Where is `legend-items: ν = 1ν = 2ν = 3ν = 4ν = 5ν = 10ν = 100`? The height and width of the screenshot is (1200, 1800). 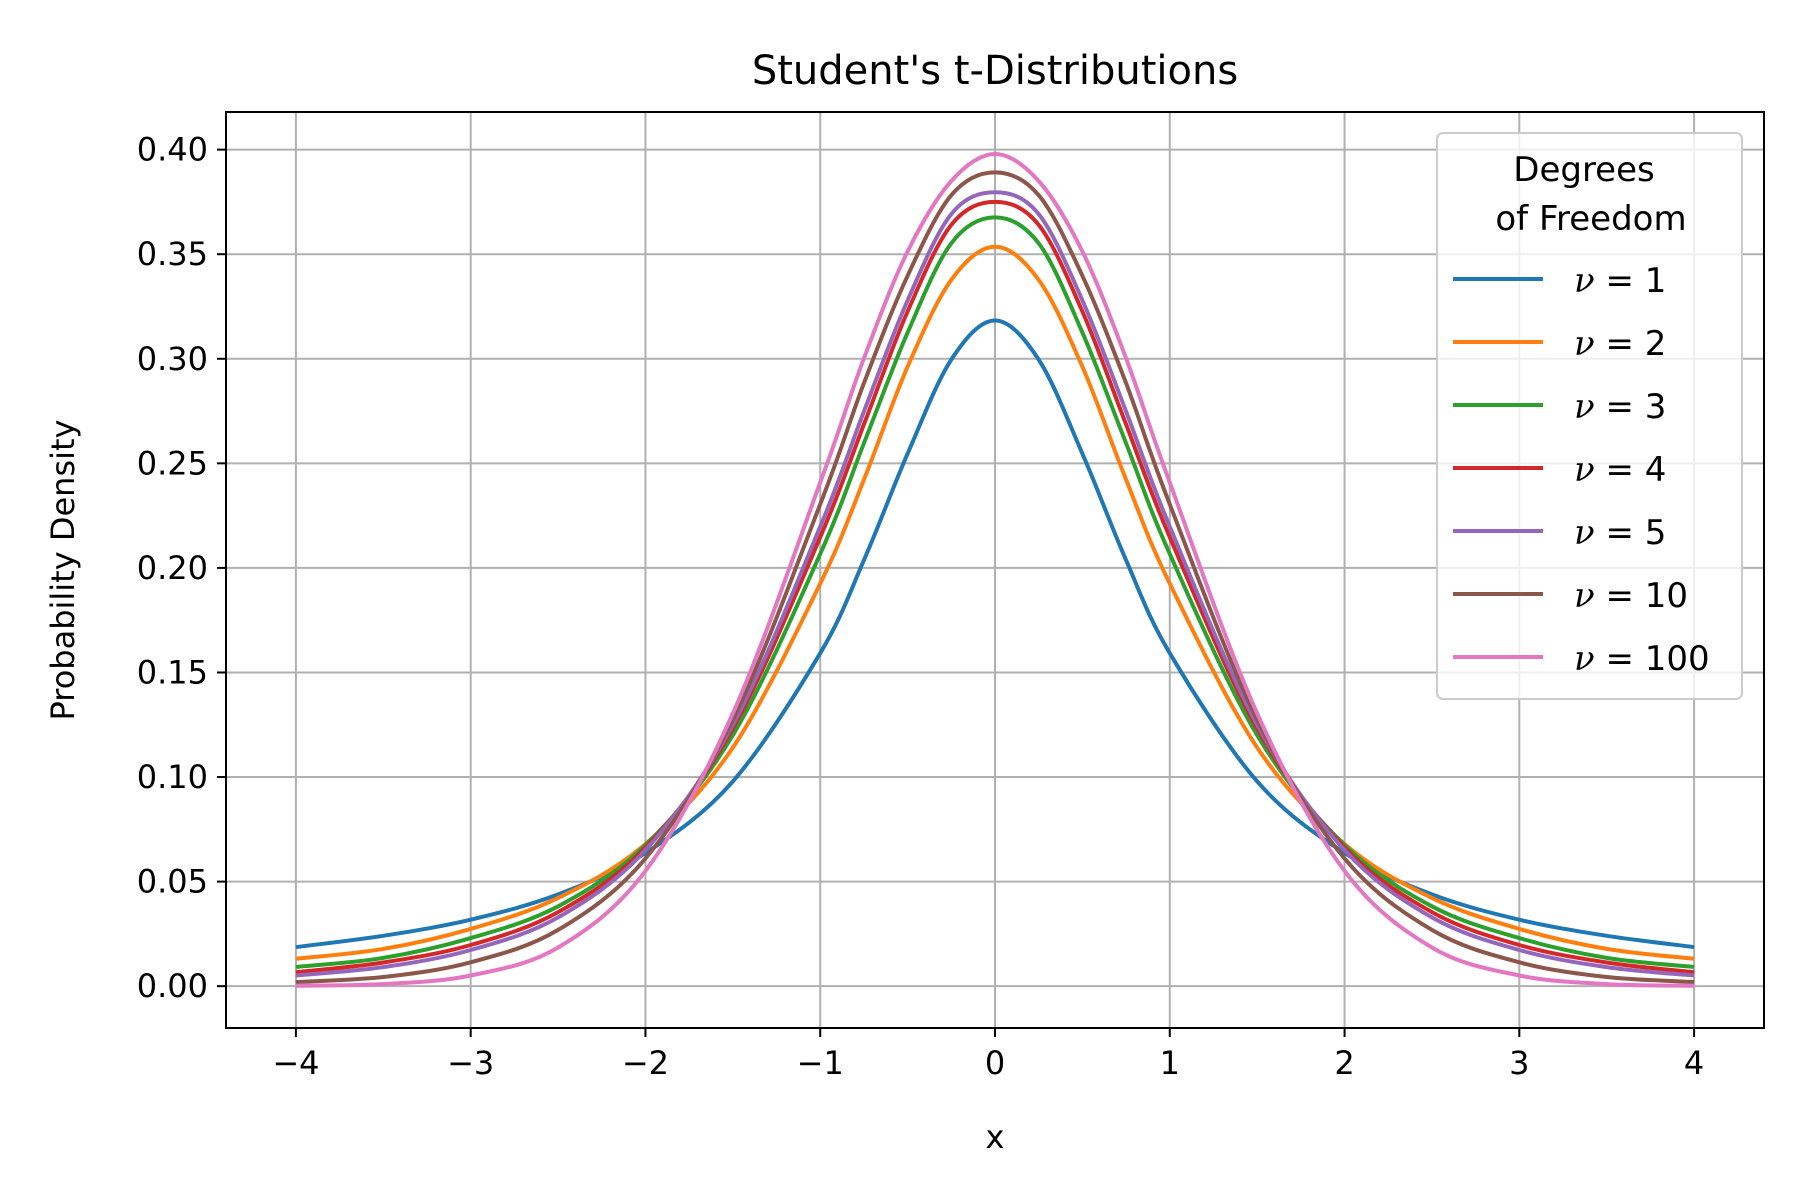
legend-items: ν = 1ν = 2ν = 3ν = 4ν = 5ν = 10ν = 100 is located at coordinates (1581, 470).